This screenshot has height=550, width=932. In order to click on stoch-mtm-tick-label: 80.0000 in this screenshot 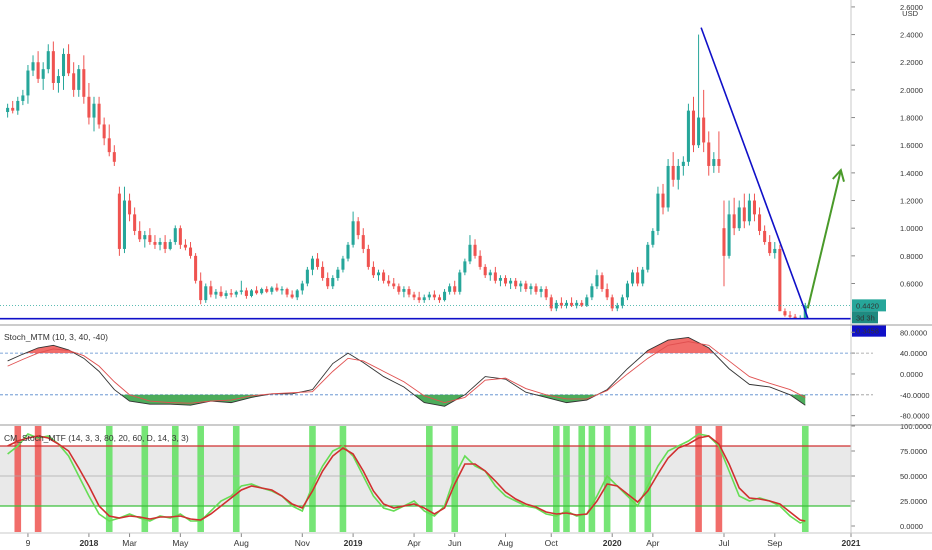, I will do `click(913, 332)`.